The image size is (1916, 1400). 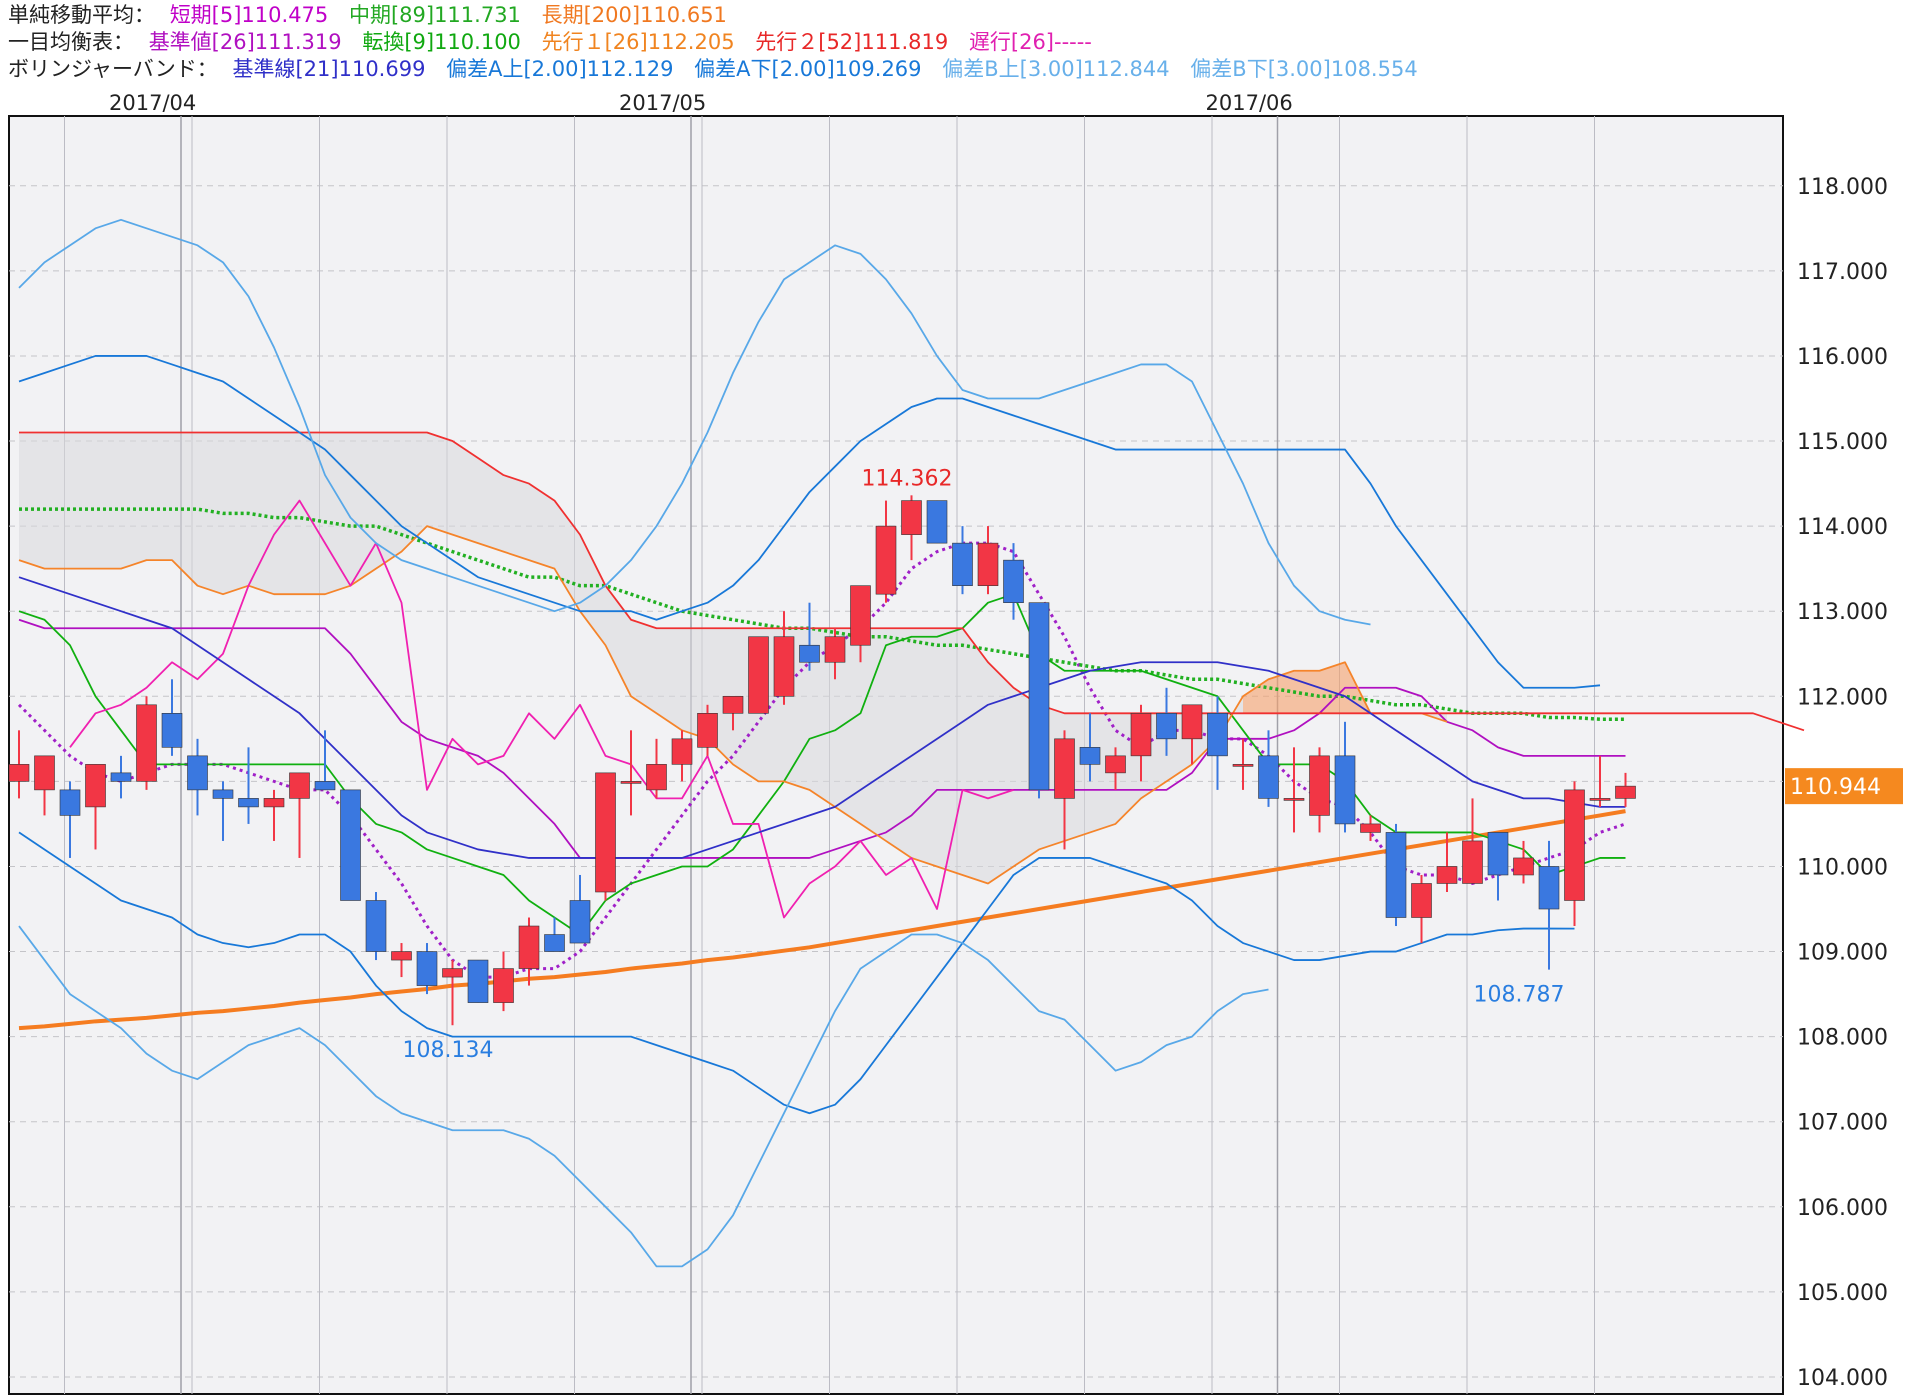 What do you see at coordinates (1842, 187) in the screenshot?
I see `y-tick-label: 118.000` at bounding box center [1842, 187].